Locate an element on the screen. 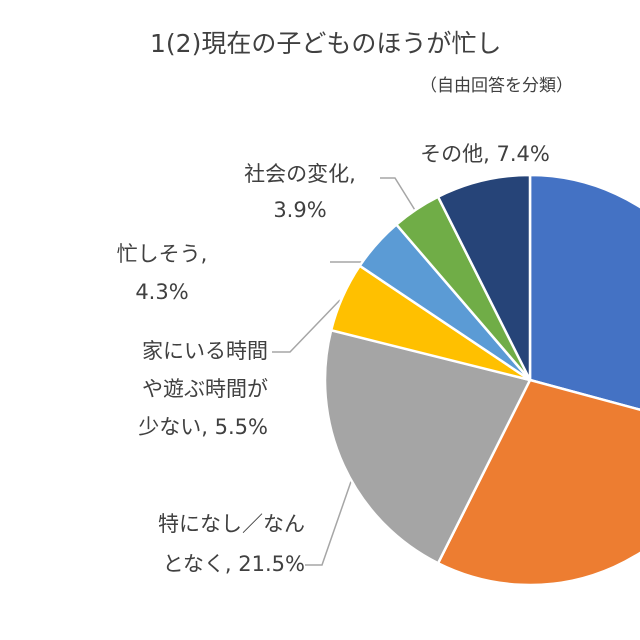 The height and width of the screenshot is (640, 640). data-label: 特になし／なんとなく, 21.5% is located at coordinates (231, 544).